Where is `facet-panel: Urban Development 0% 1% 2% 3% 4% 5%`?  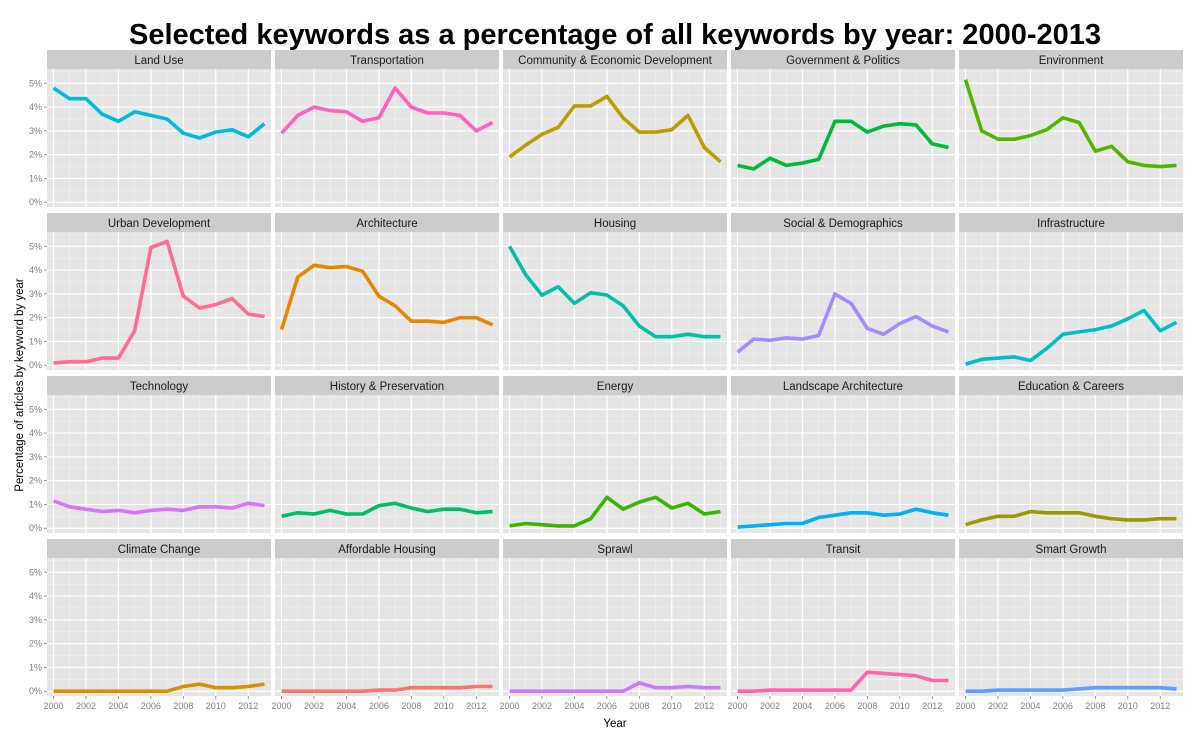 facet-panel: Urban Development 0% 1% 2% 3% 4% 5% is located at coordinates (150, 291).